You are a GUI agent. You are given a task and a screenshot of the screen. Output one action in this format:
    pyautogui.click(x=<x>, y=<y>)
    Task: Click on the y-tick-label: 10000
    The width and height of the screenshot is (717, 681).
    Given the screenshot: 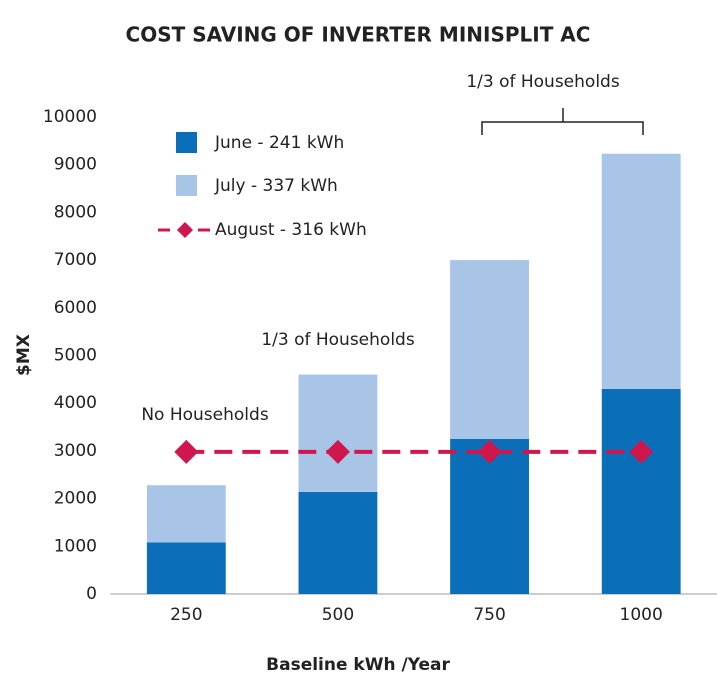 What is the action you would take?
    pyautogui.click(x=70, y=117)
    